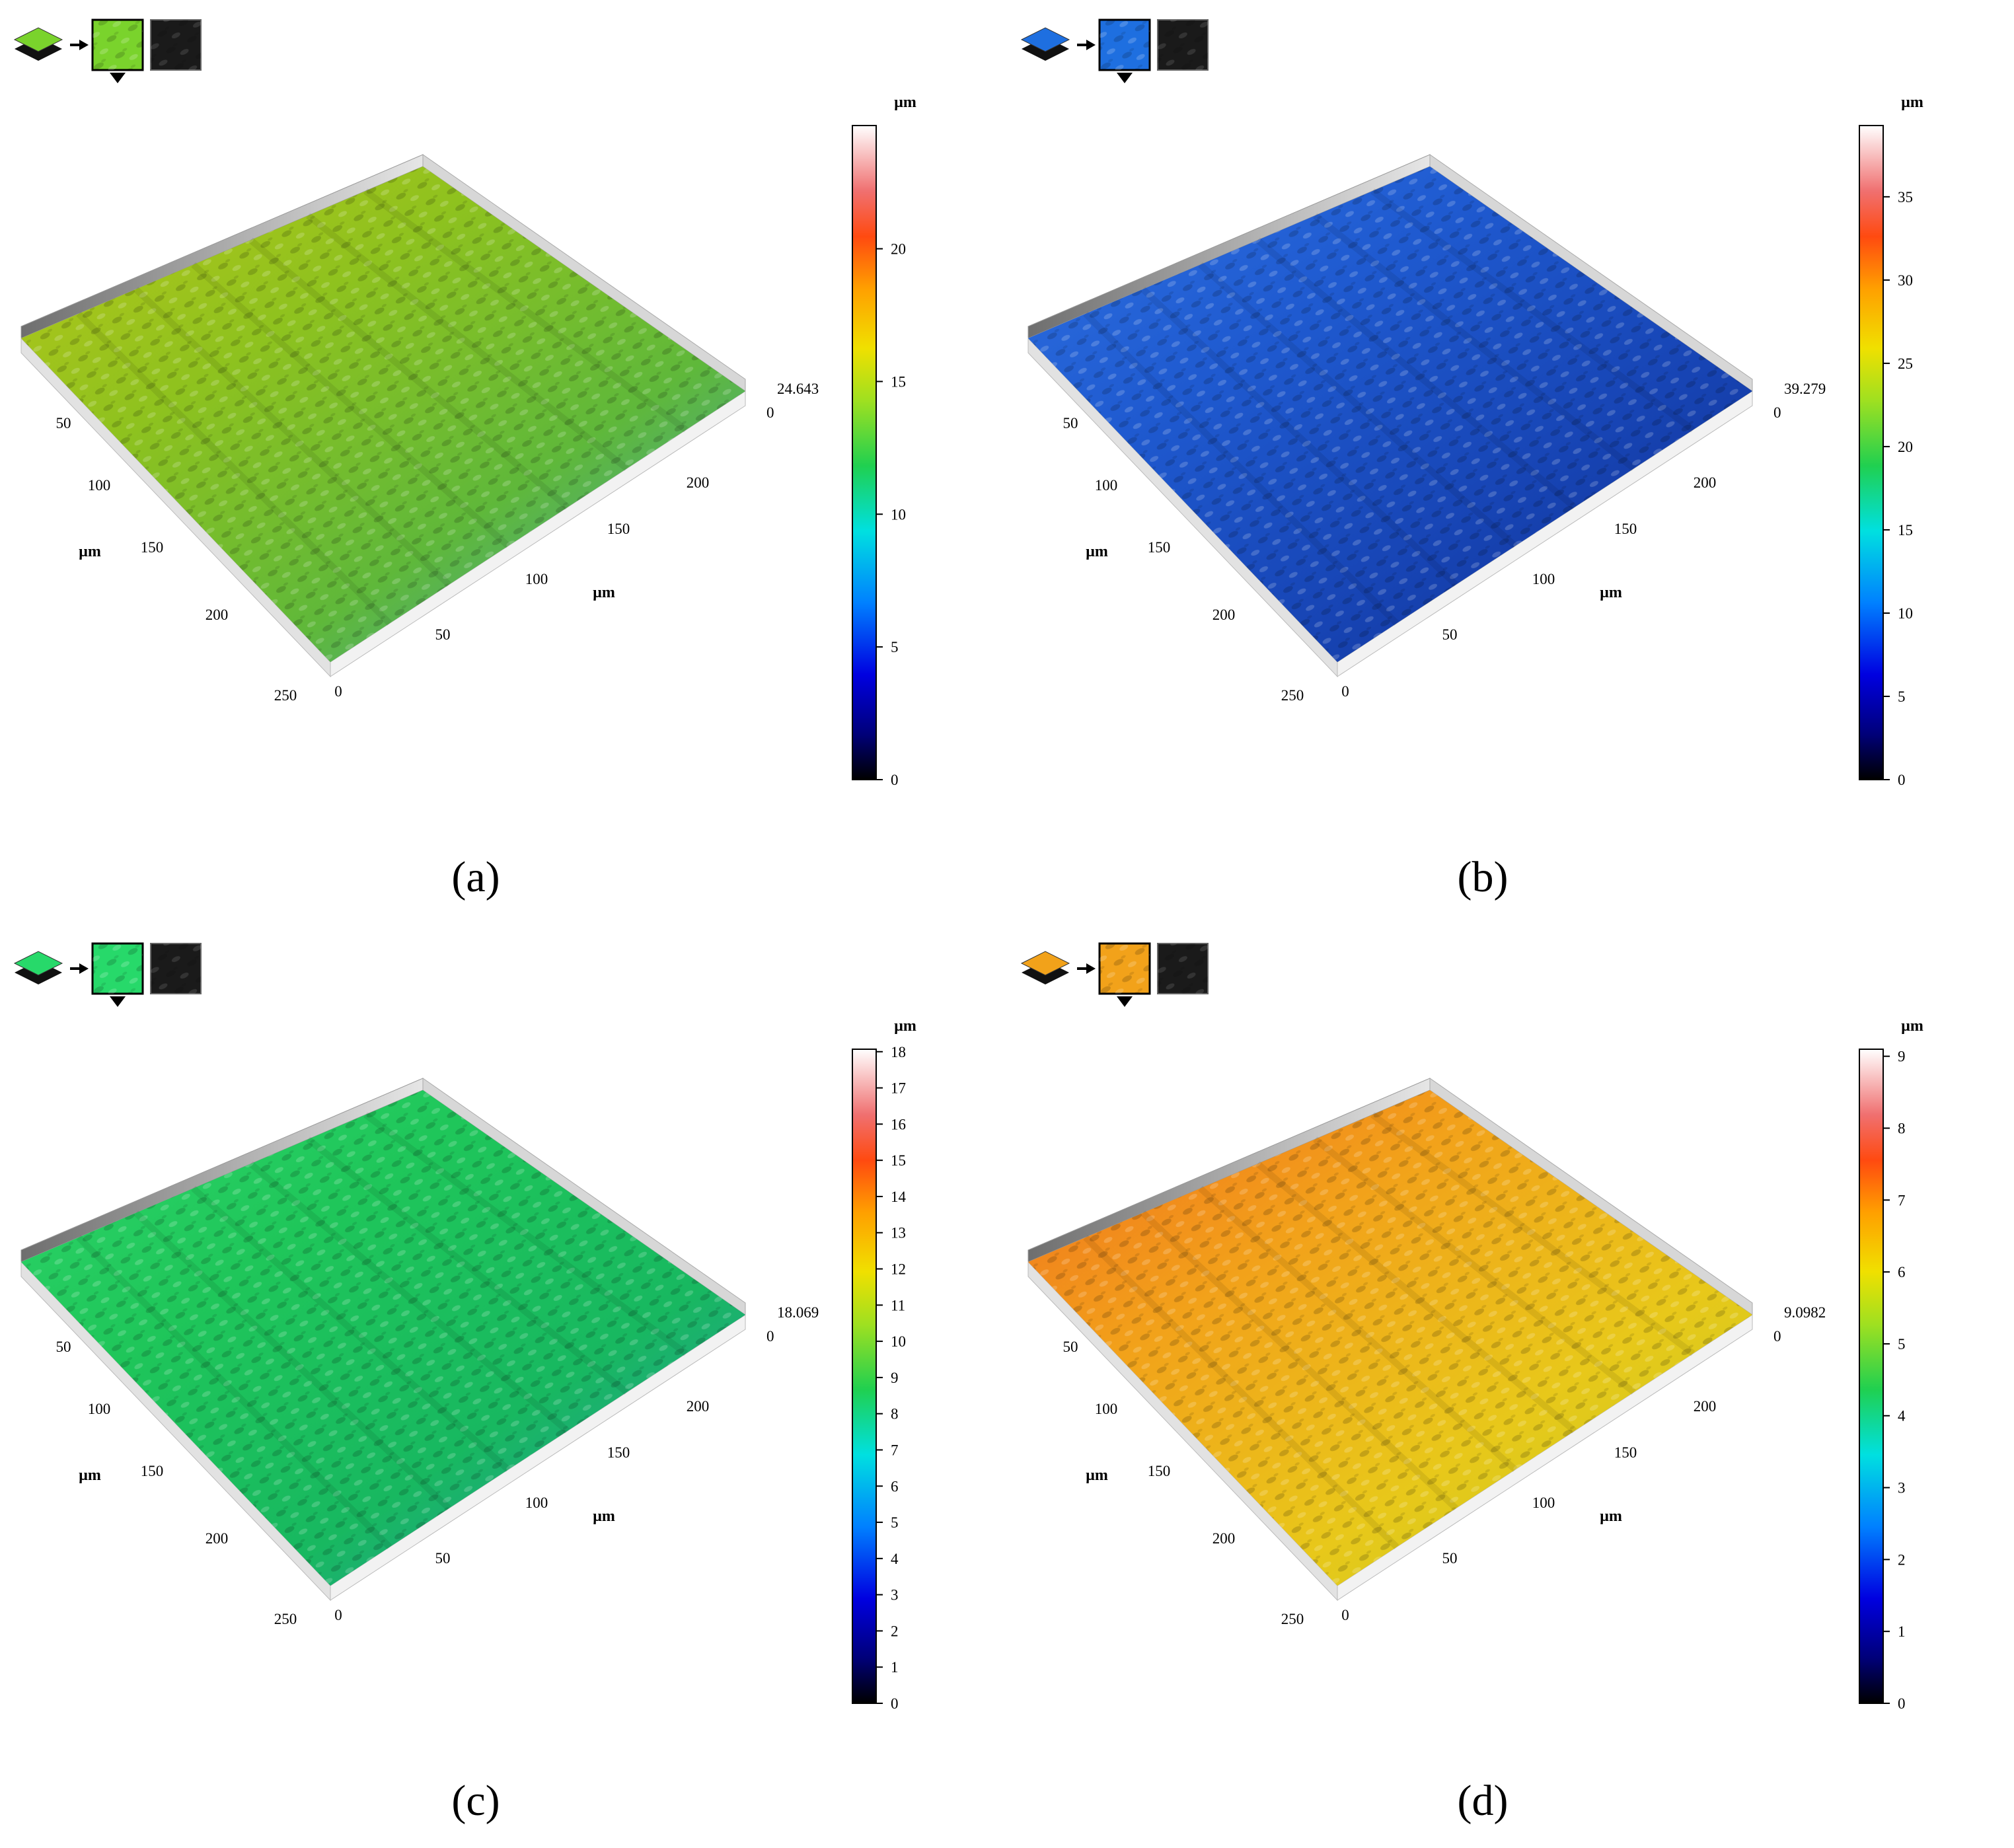  What do you see at coordinates (1705, 483) in the screenshot?
I see `right-axis-tick: 200` at bounding box center [1705, 483].